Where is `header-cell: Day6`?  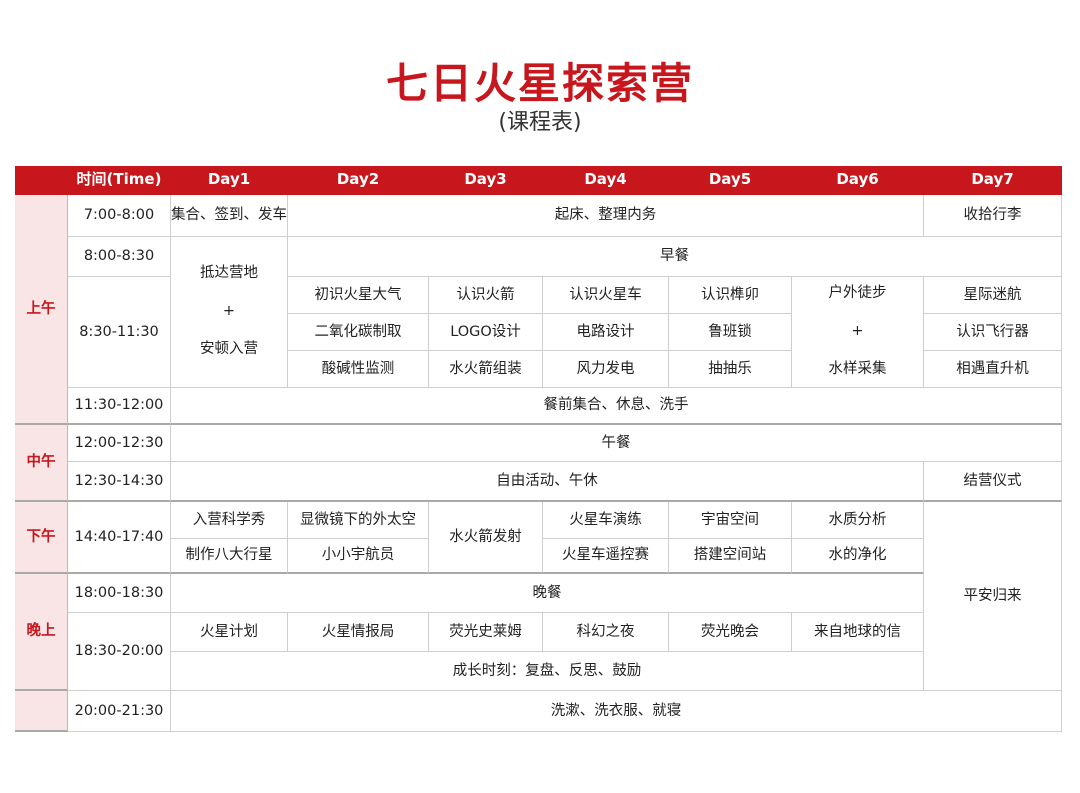 header-cell: Day6 is located at coordinates (858, 180).